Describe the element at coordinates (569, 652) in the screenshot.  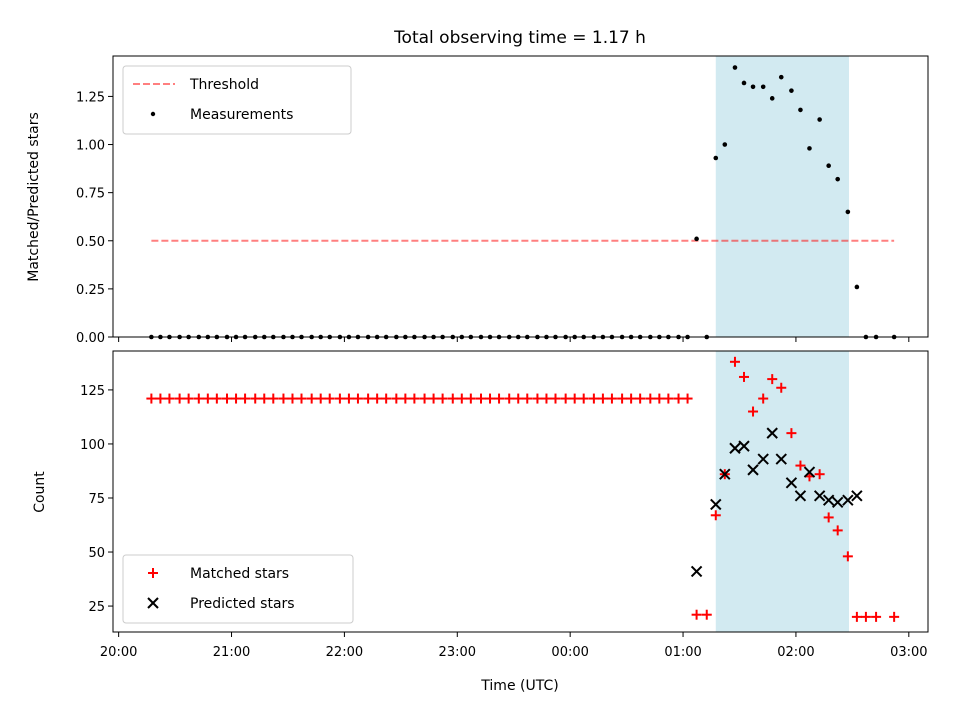
I see `x-tick-label: 00:00` at that location.